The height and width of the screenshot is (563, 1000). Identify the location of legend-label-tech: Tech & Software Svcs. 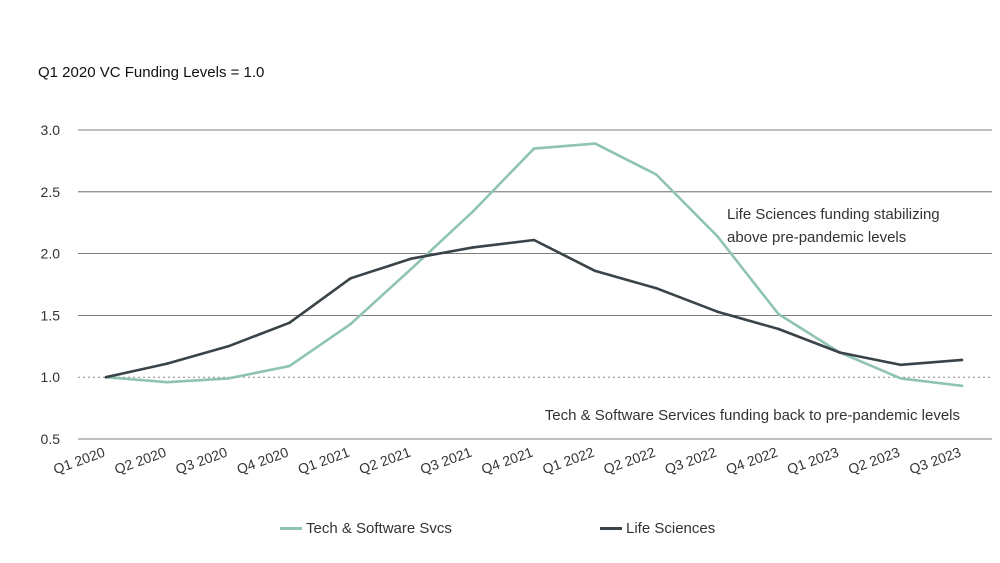
(379, 528).